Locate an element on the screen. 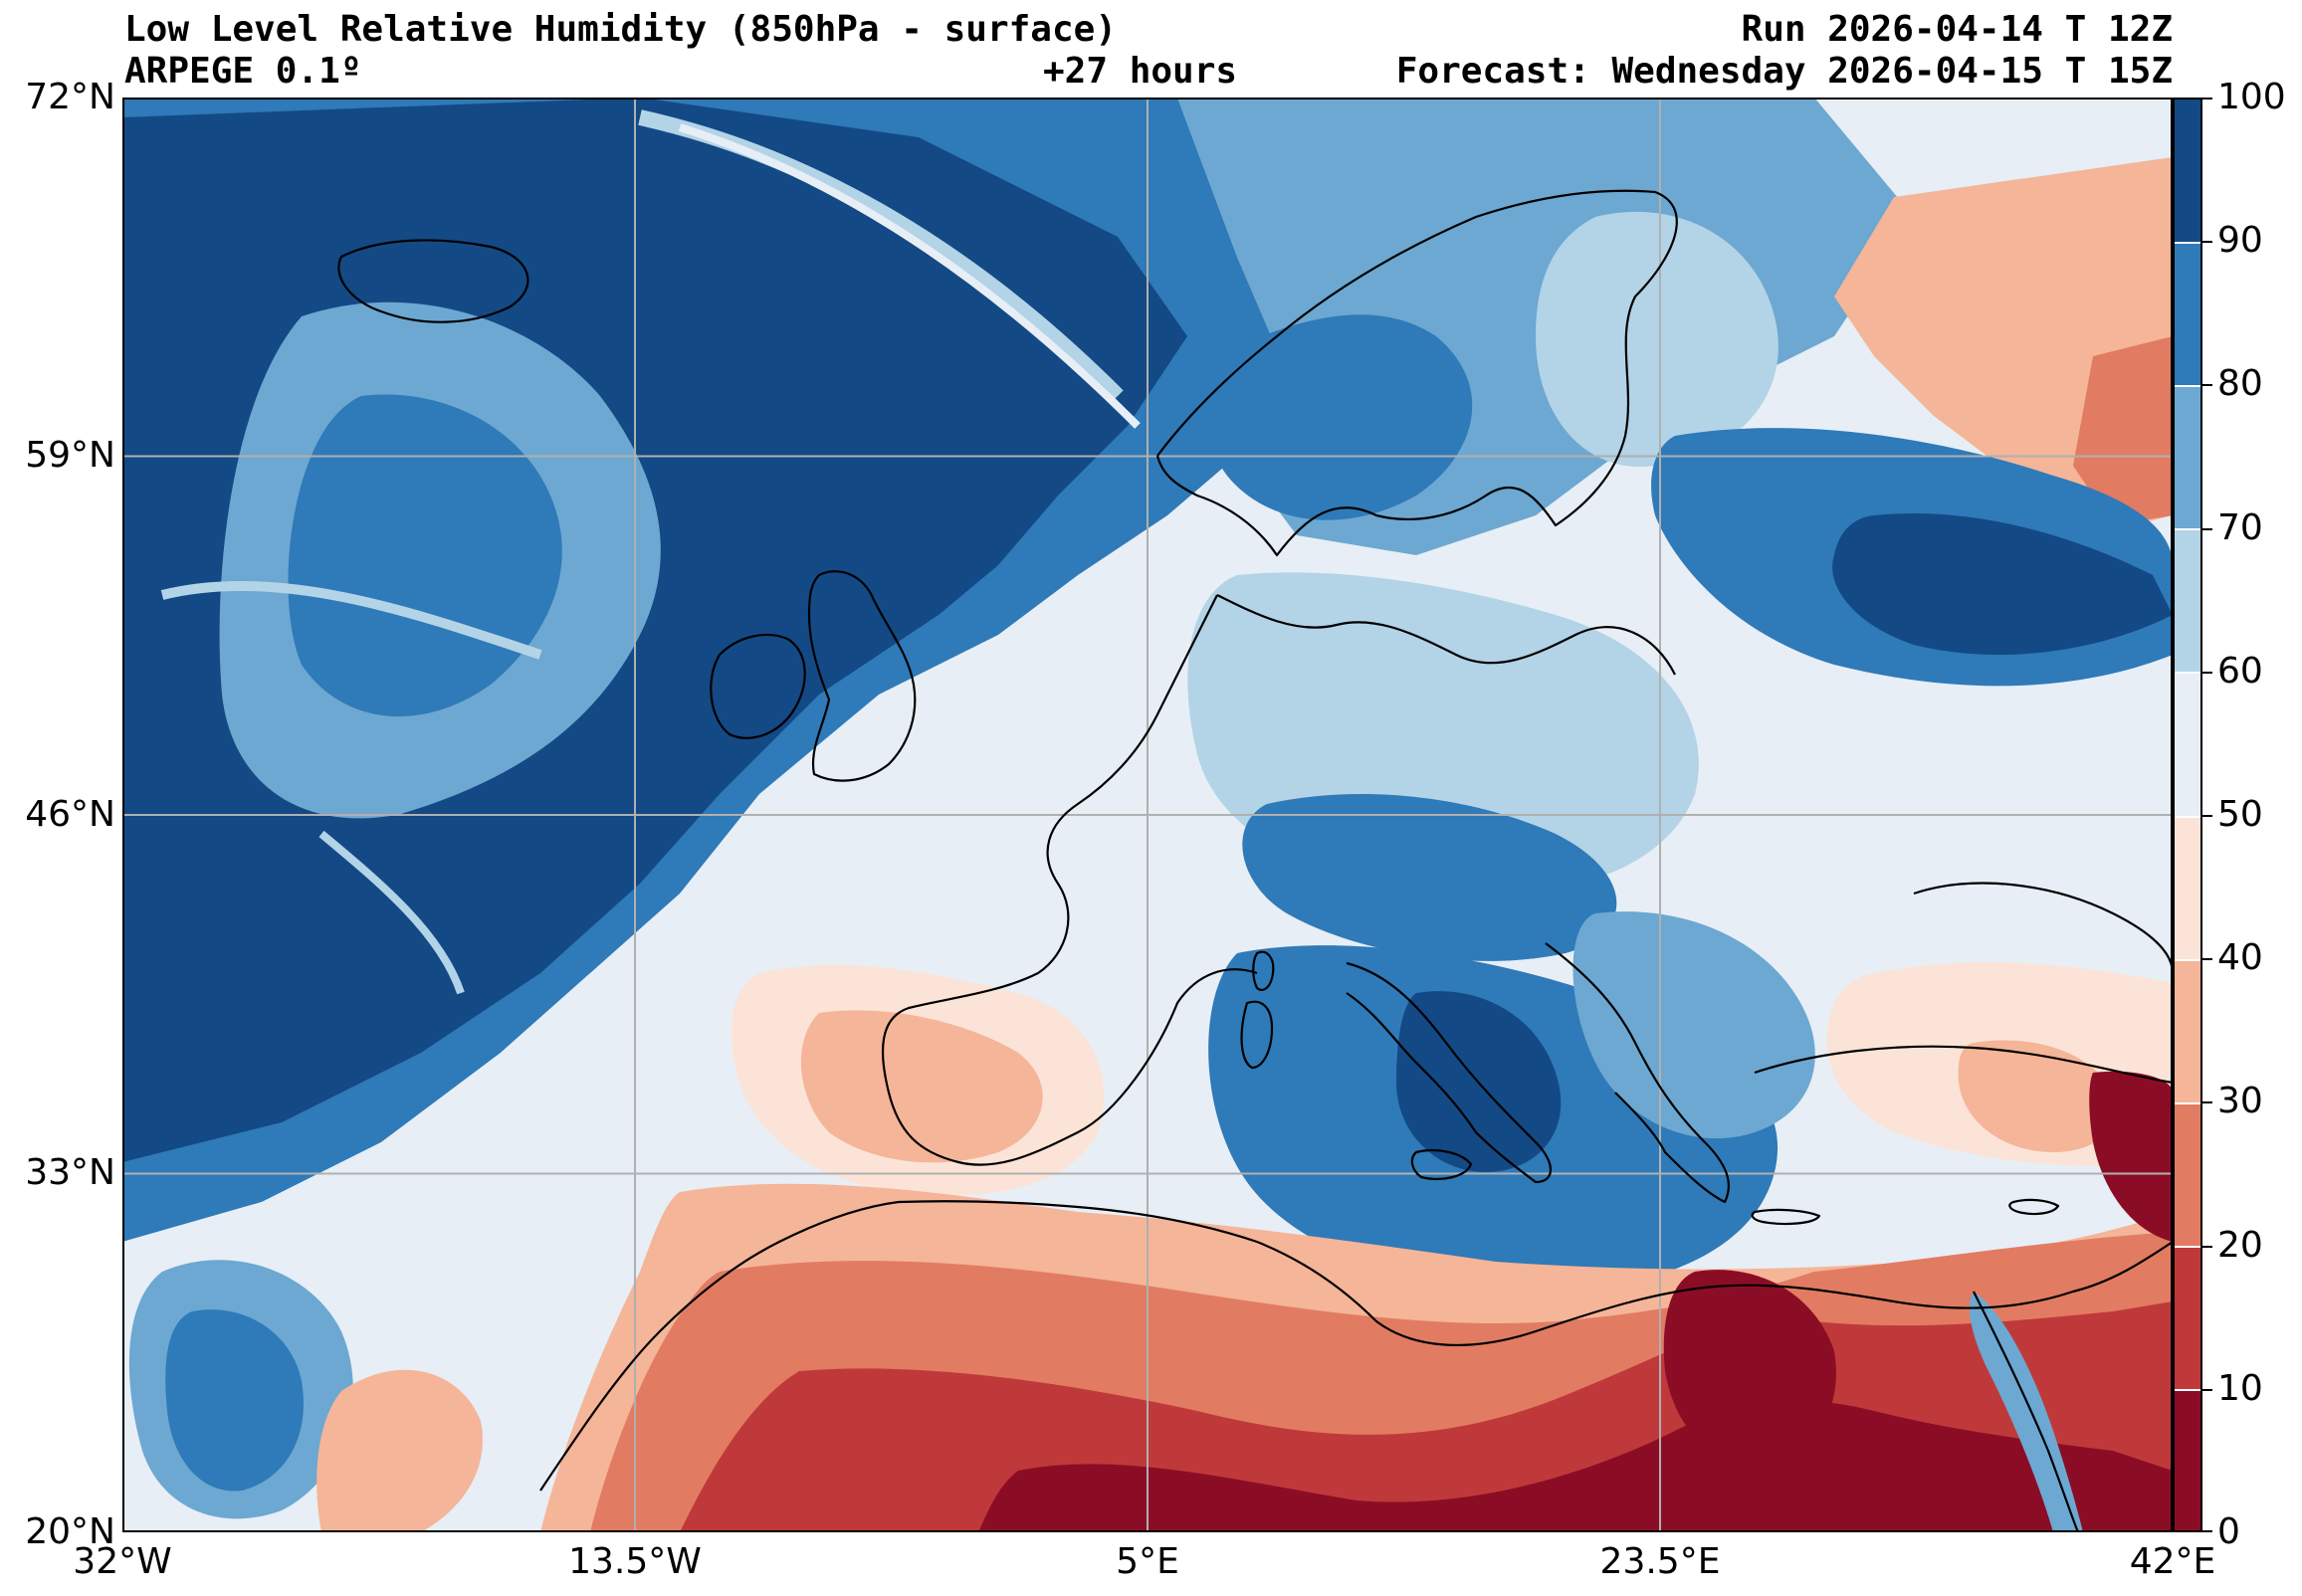 This screenshot has height=1596, width=2302. colorbar-label-40: 40 is located at coordinates (2240, 957).